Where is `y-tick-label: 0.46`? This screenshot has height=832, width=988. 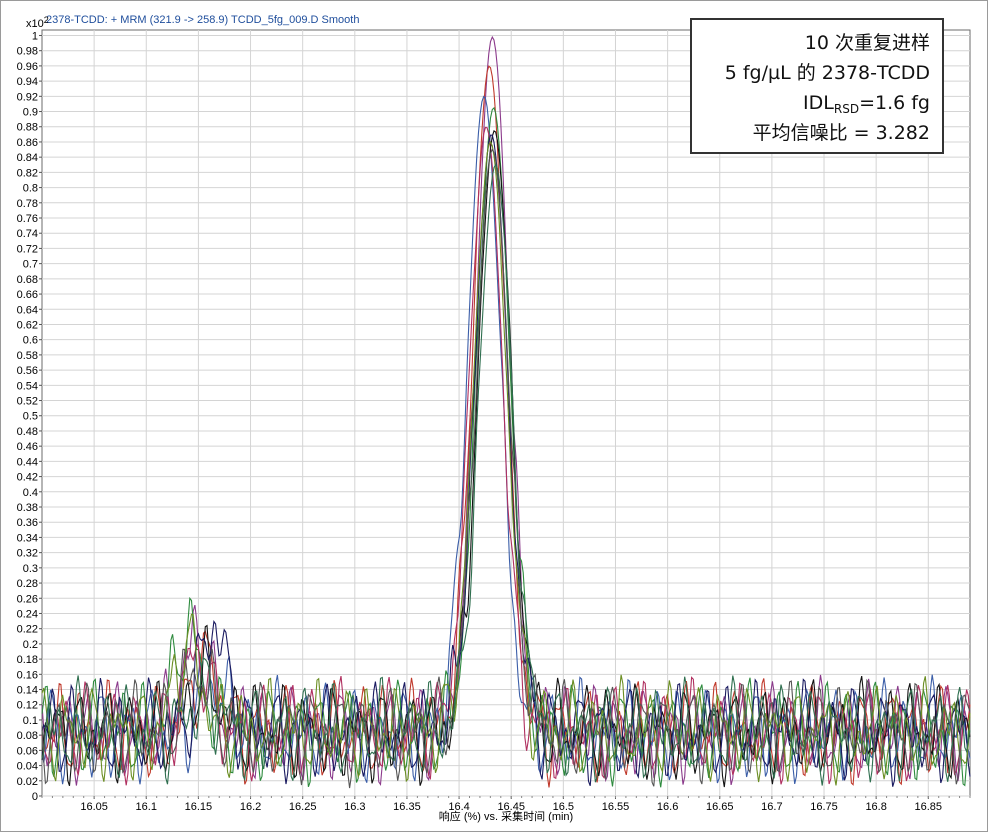
y-tick-label: 0.46 is located at coordinates (27, 447).